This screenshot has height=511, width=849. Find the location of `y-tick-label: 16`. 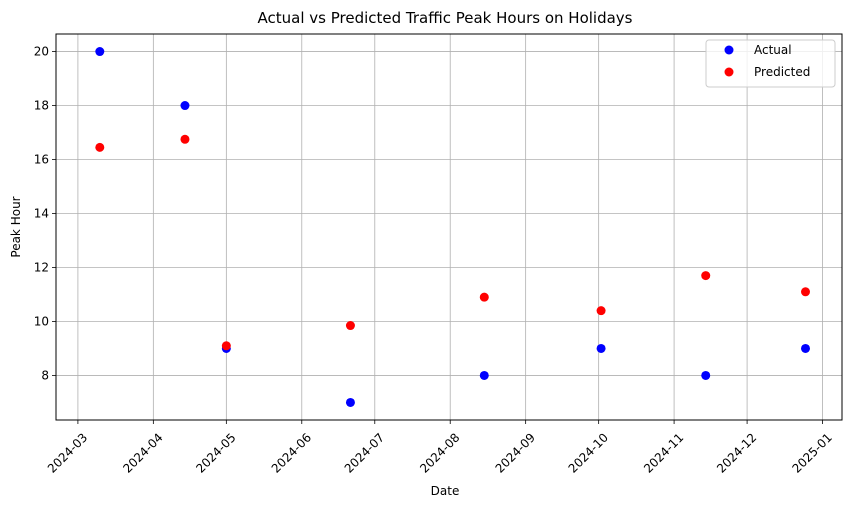

y-tick-label: 16 is located at coordinates (41, 160).